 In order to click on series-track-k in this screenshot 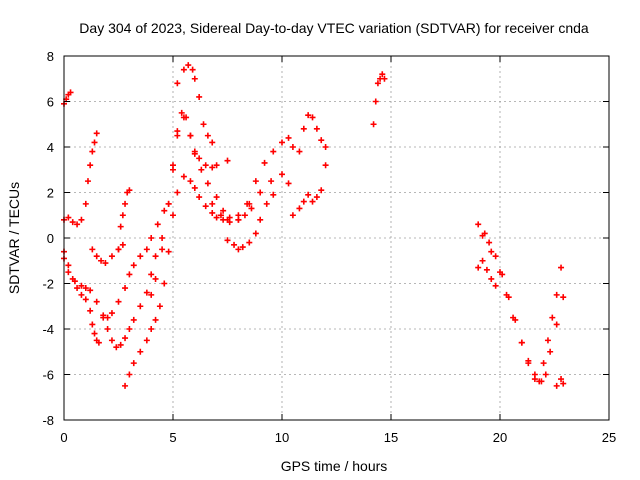, I will do `click(250, 197)`.